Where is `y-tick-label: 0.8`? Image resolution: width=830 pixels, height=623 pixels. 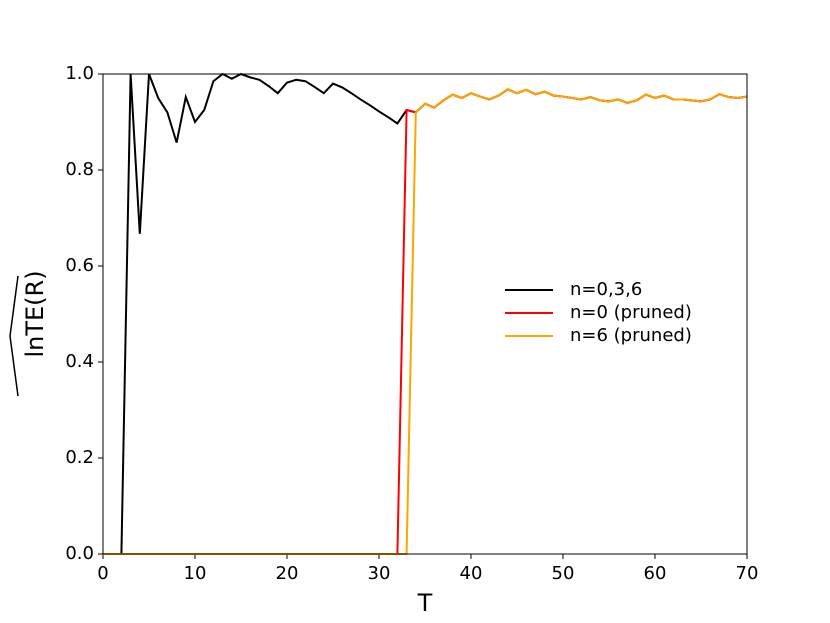 y-tick-label: 0.8 is located at coordinates (79, 169).